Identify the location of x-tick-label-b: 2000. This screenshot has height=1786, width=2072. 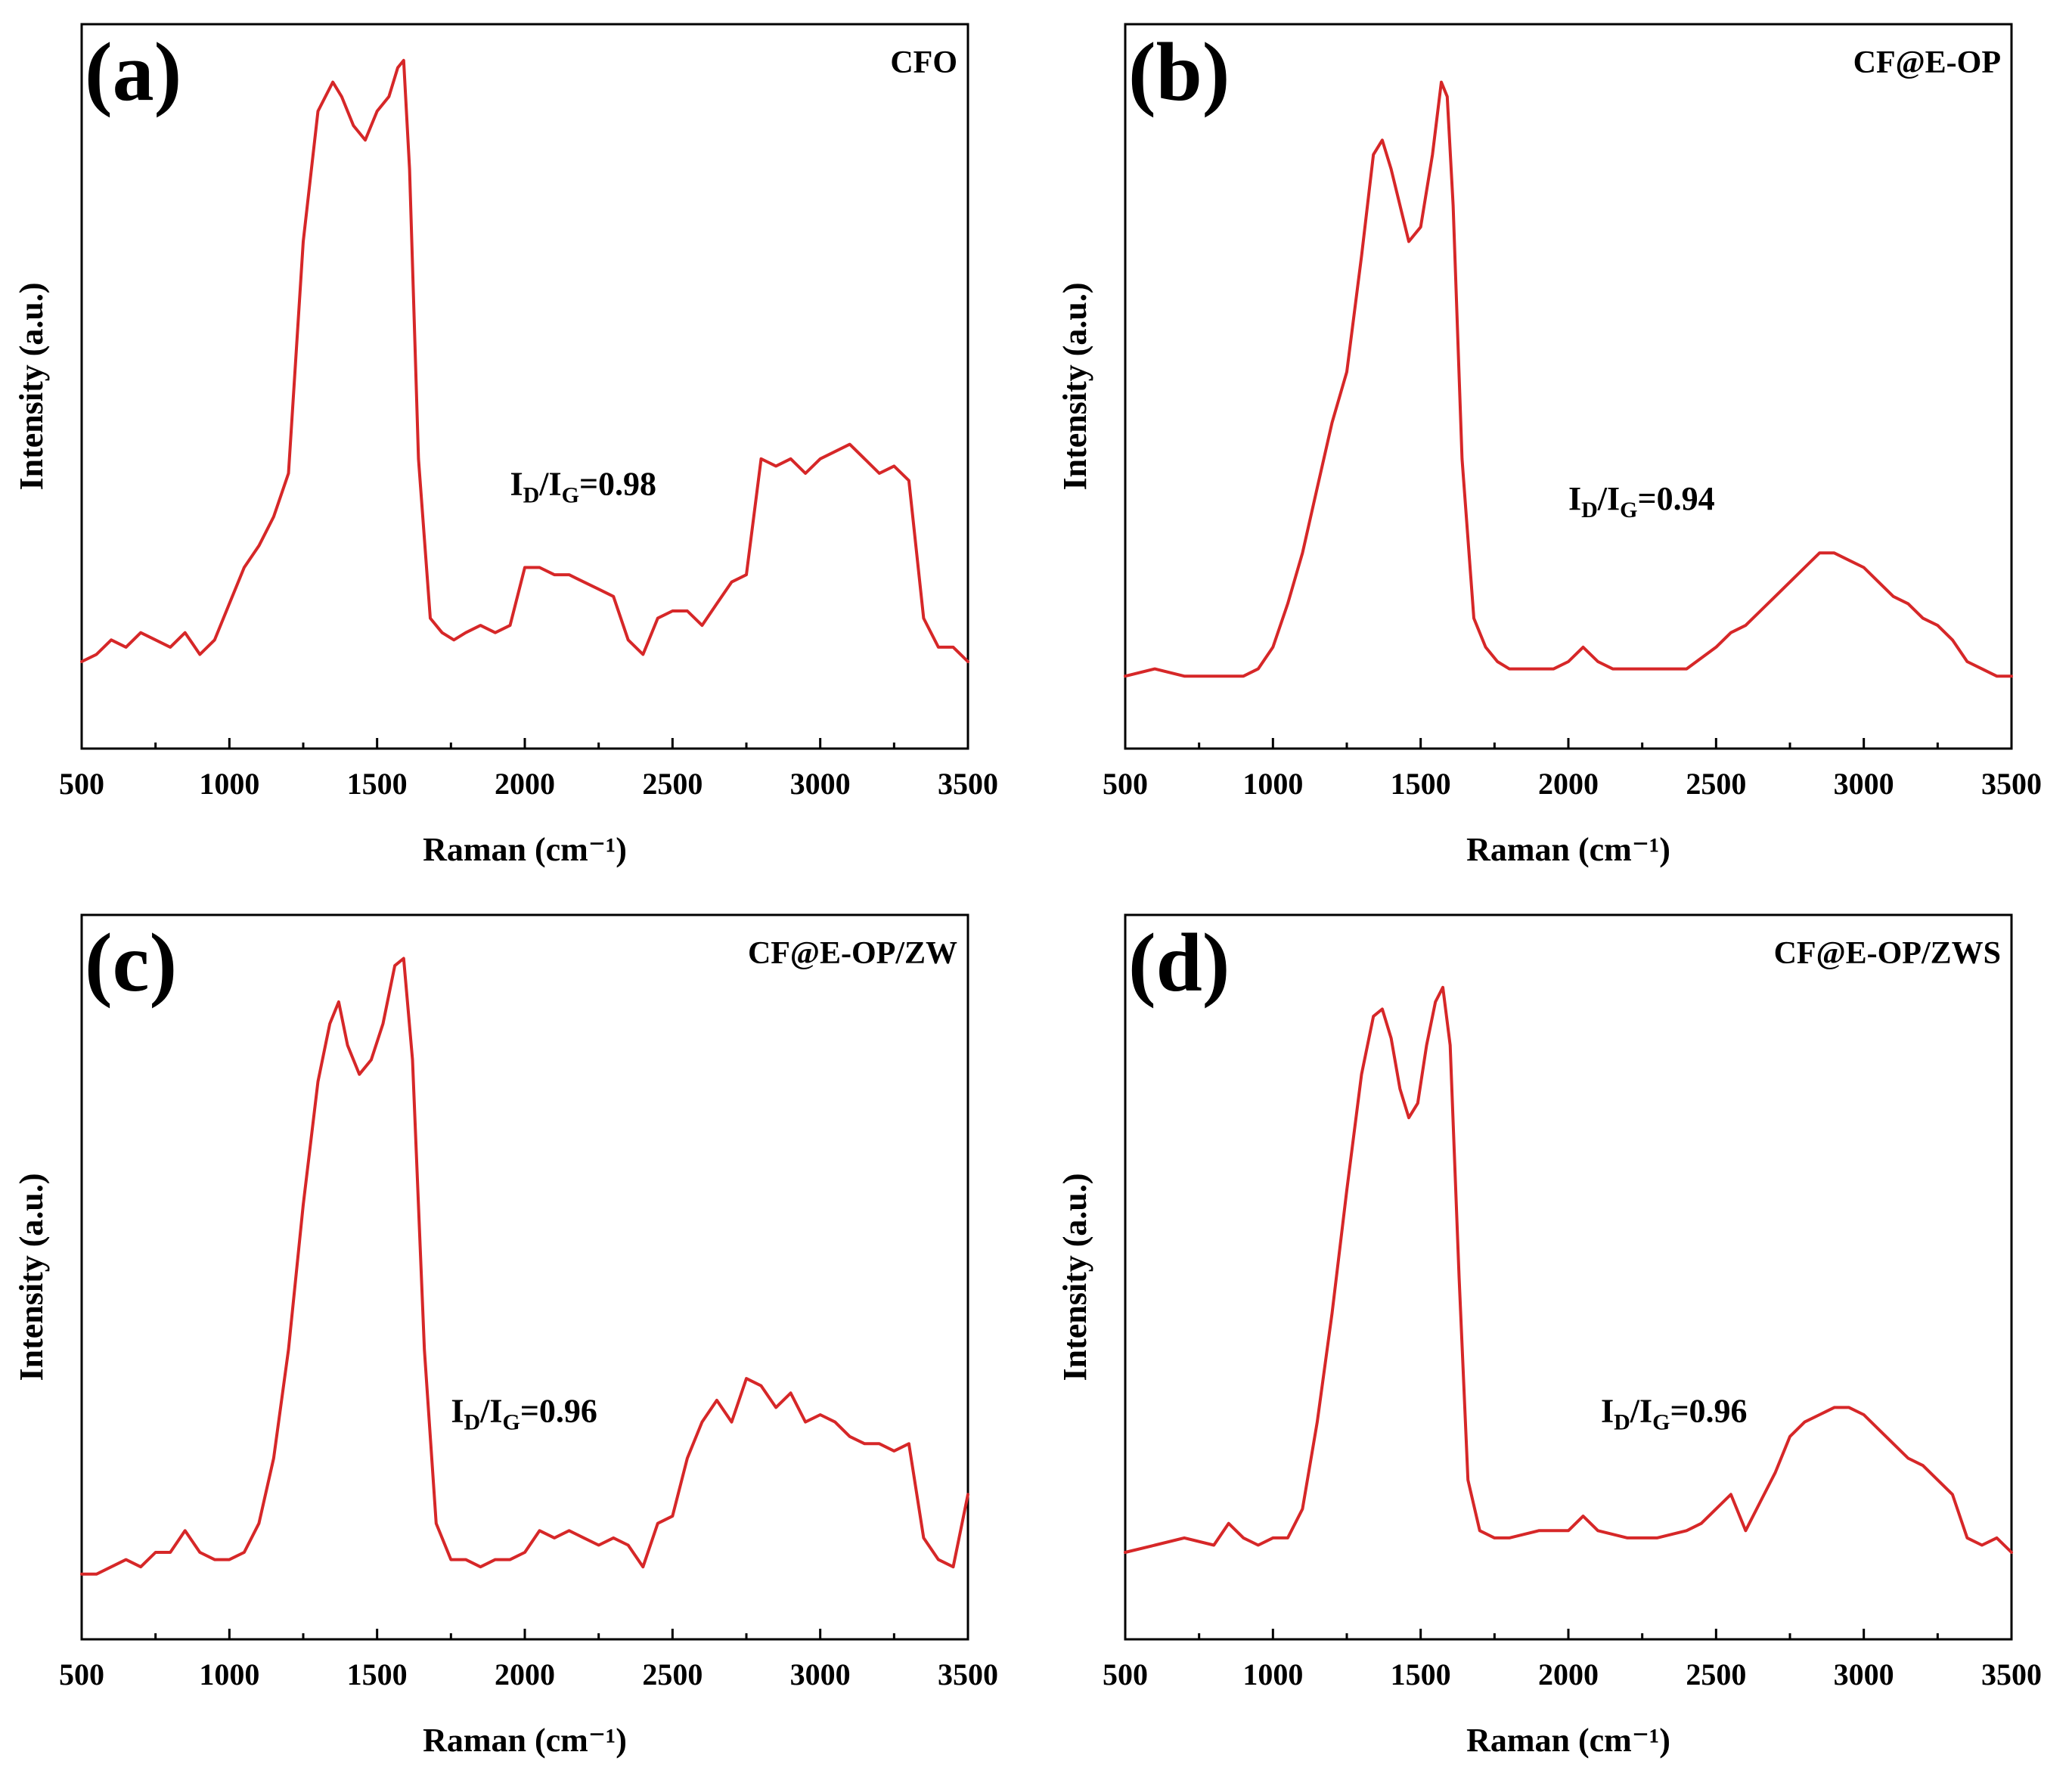
(1568, 784).